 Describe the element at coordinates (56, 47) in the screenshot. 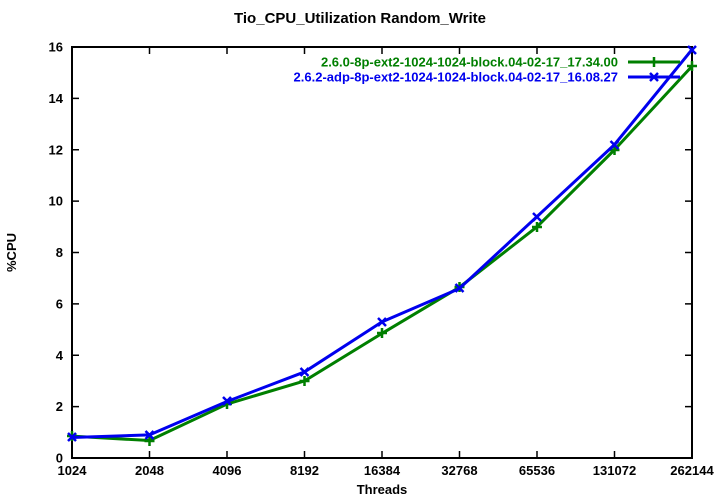

I see `y-tick-label: 16` at that location.